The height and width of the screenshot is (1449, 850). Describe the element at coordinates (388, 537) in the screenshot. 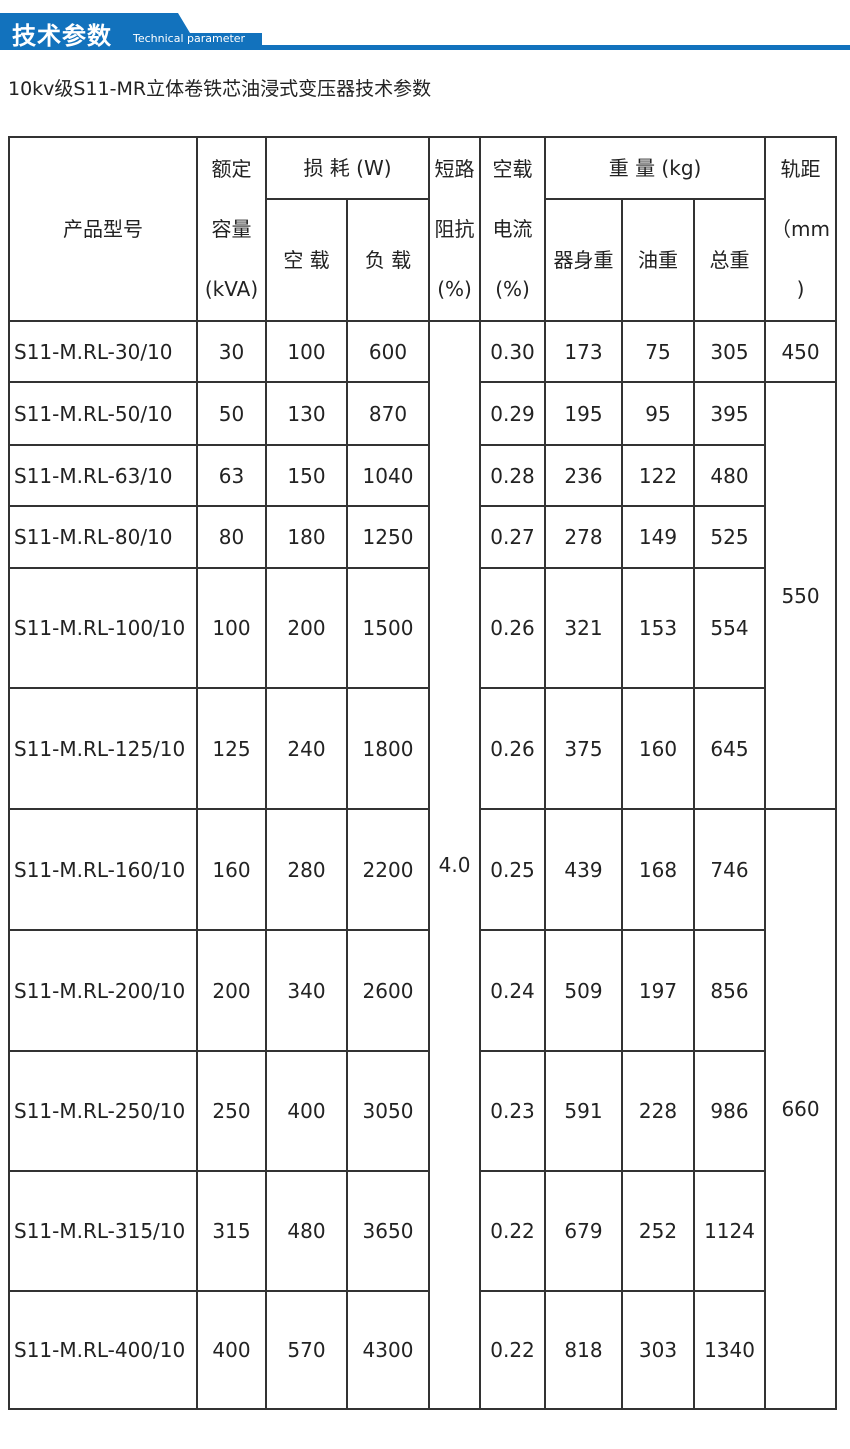

I see `cell-load-loss: 1250` at that location.